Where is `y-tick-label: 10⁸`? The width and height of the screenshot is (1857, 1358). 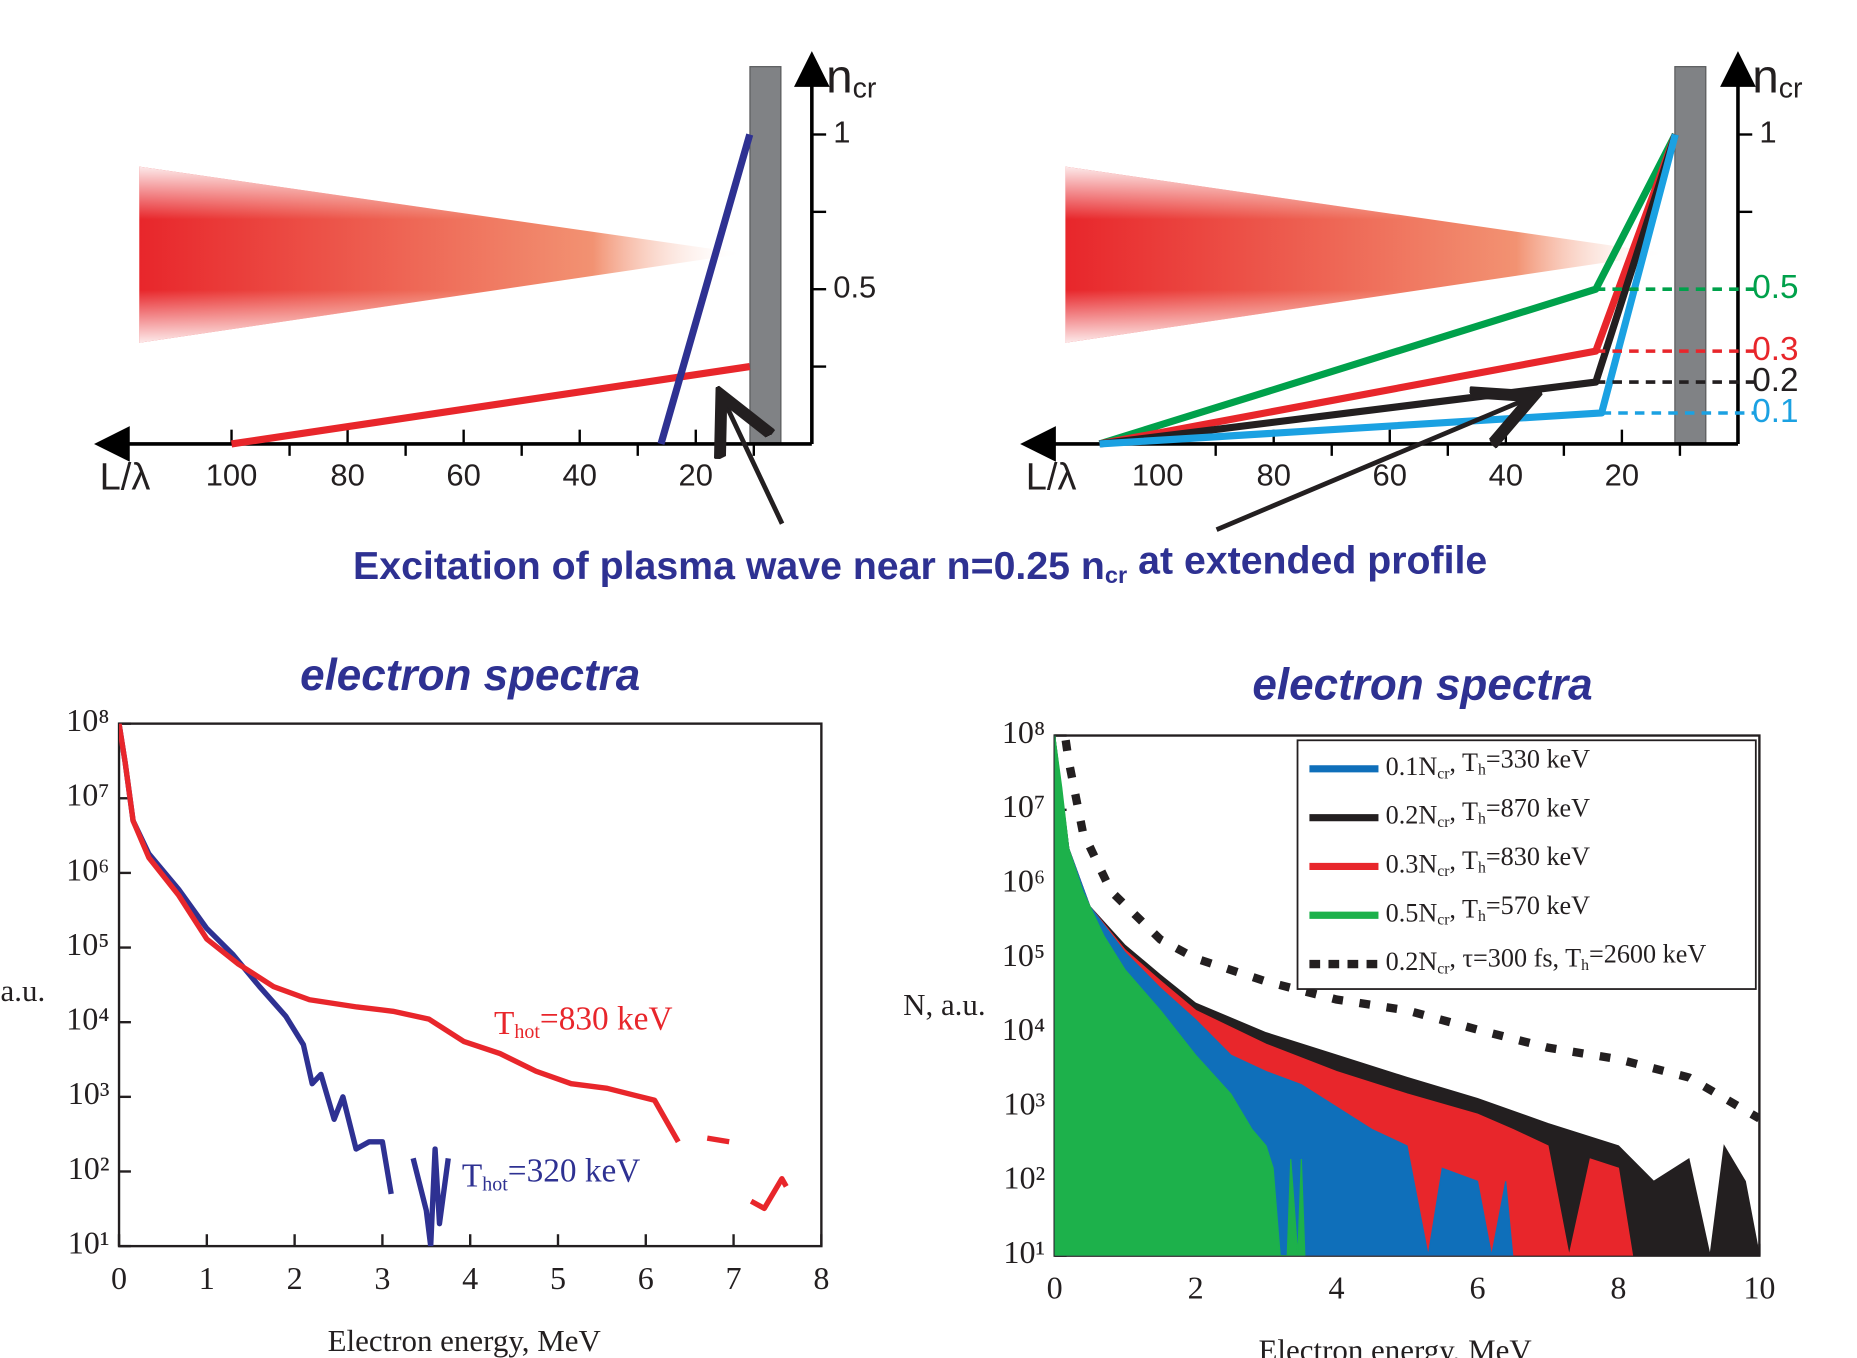
y-tick-label: 10⁸ is located at coordinates (1023, 732).